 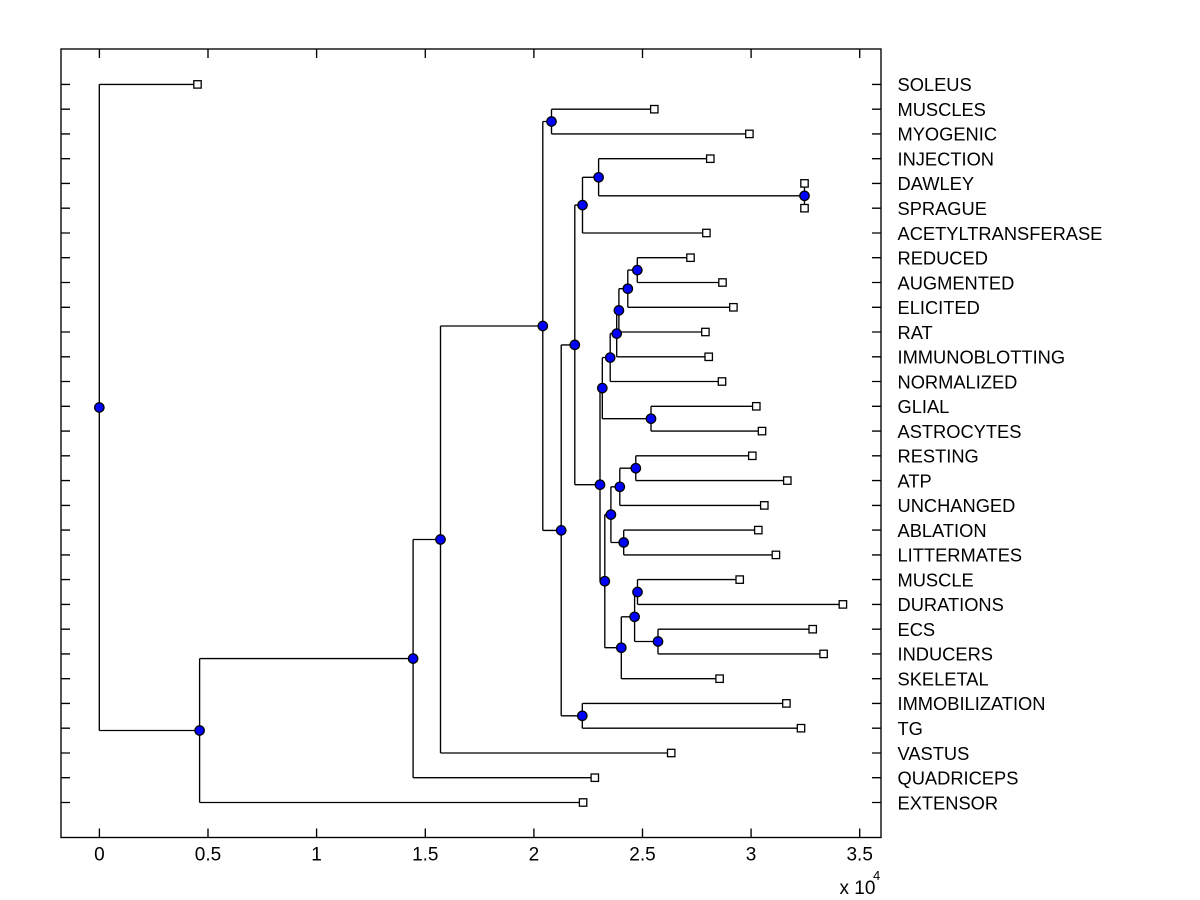 What do you see at coordinates (425, 855) in the screenshot?
I see `svg-text: 1.5` at bounding box center [425, 855].